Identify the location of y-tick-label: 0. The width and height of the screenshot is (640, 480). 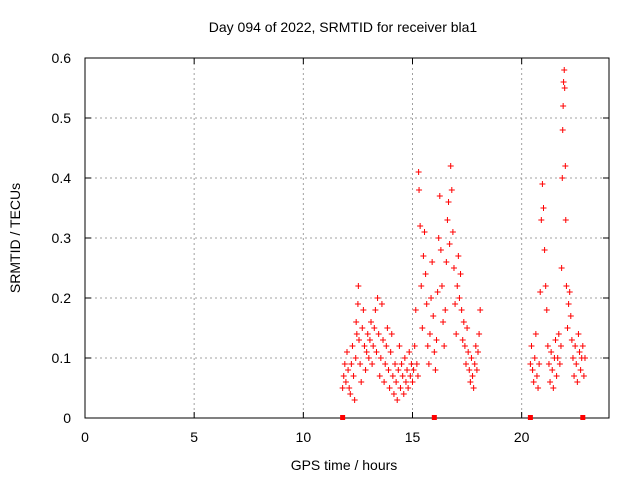
(67, 418).